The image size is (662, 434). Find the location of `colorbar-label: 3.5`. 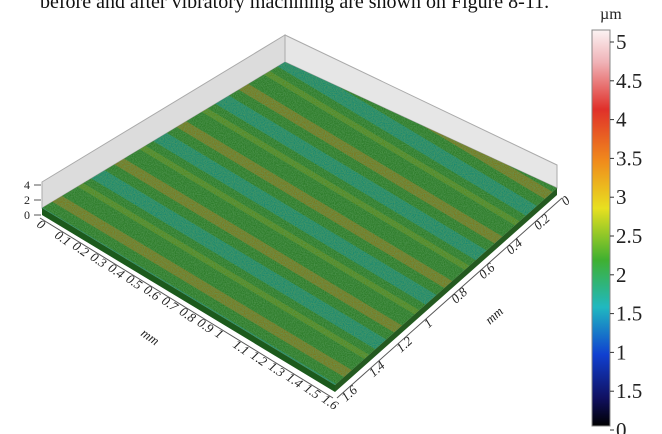

colorbar-label: 3.5 is located at coordinates (629, 158).